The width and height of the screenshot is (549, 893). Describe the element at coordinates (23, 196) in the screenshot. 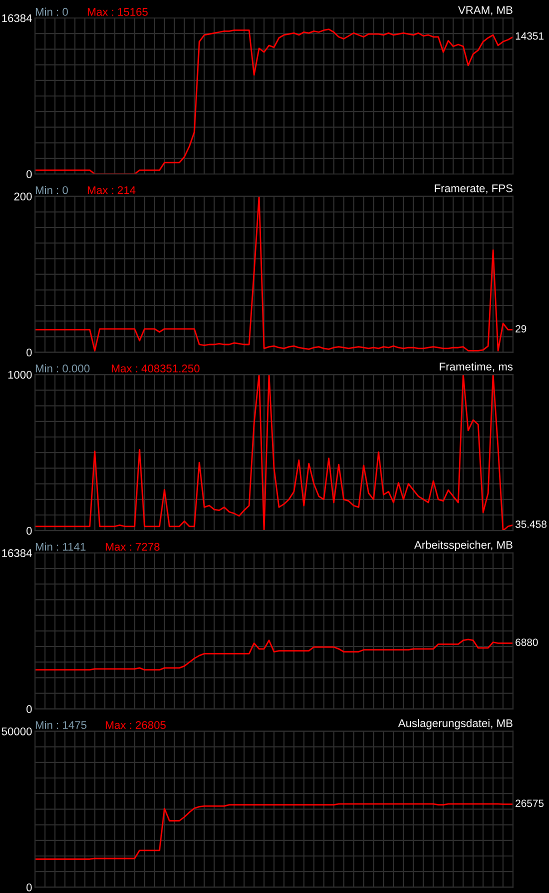

I see `y-tick-label: 200` at that location.